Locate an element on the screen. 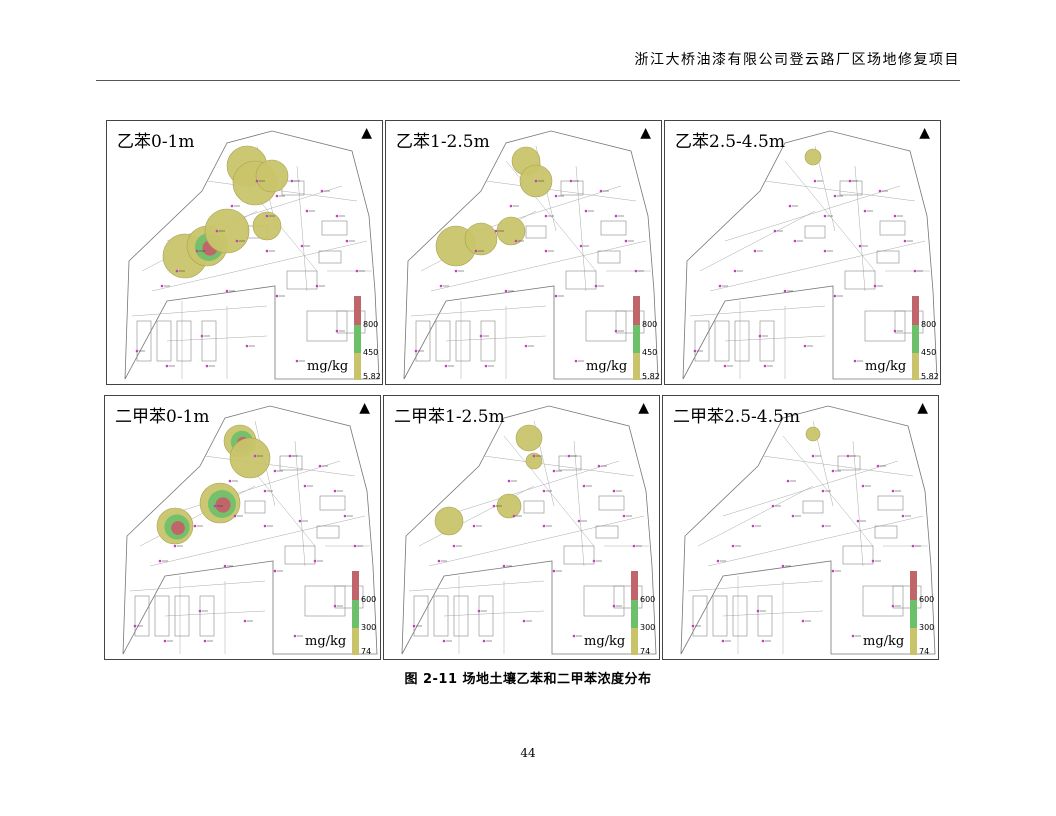 The width and height of the screenshot is (1056, 816). panel-title: 乙苯1-2.5m is located at coordinates (443, 142).